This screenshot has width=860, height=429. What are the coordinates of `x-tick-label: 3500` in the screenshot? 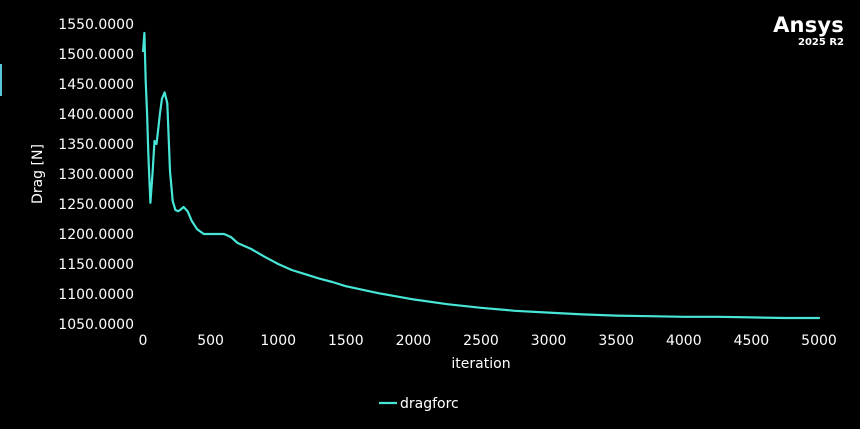 It's located at (616, 341).